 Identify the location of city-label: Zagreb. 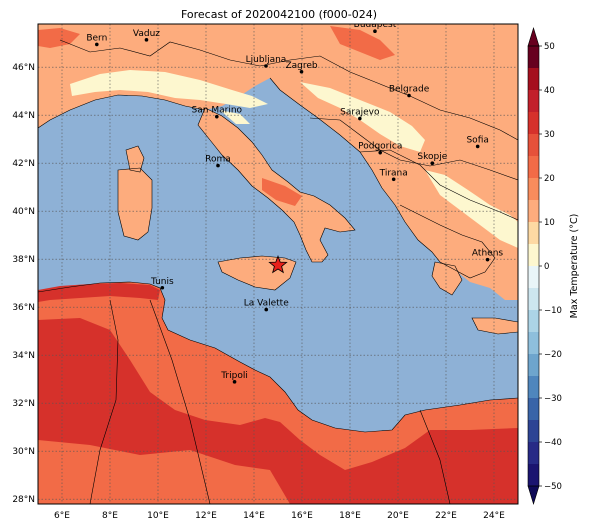
(301, 66).